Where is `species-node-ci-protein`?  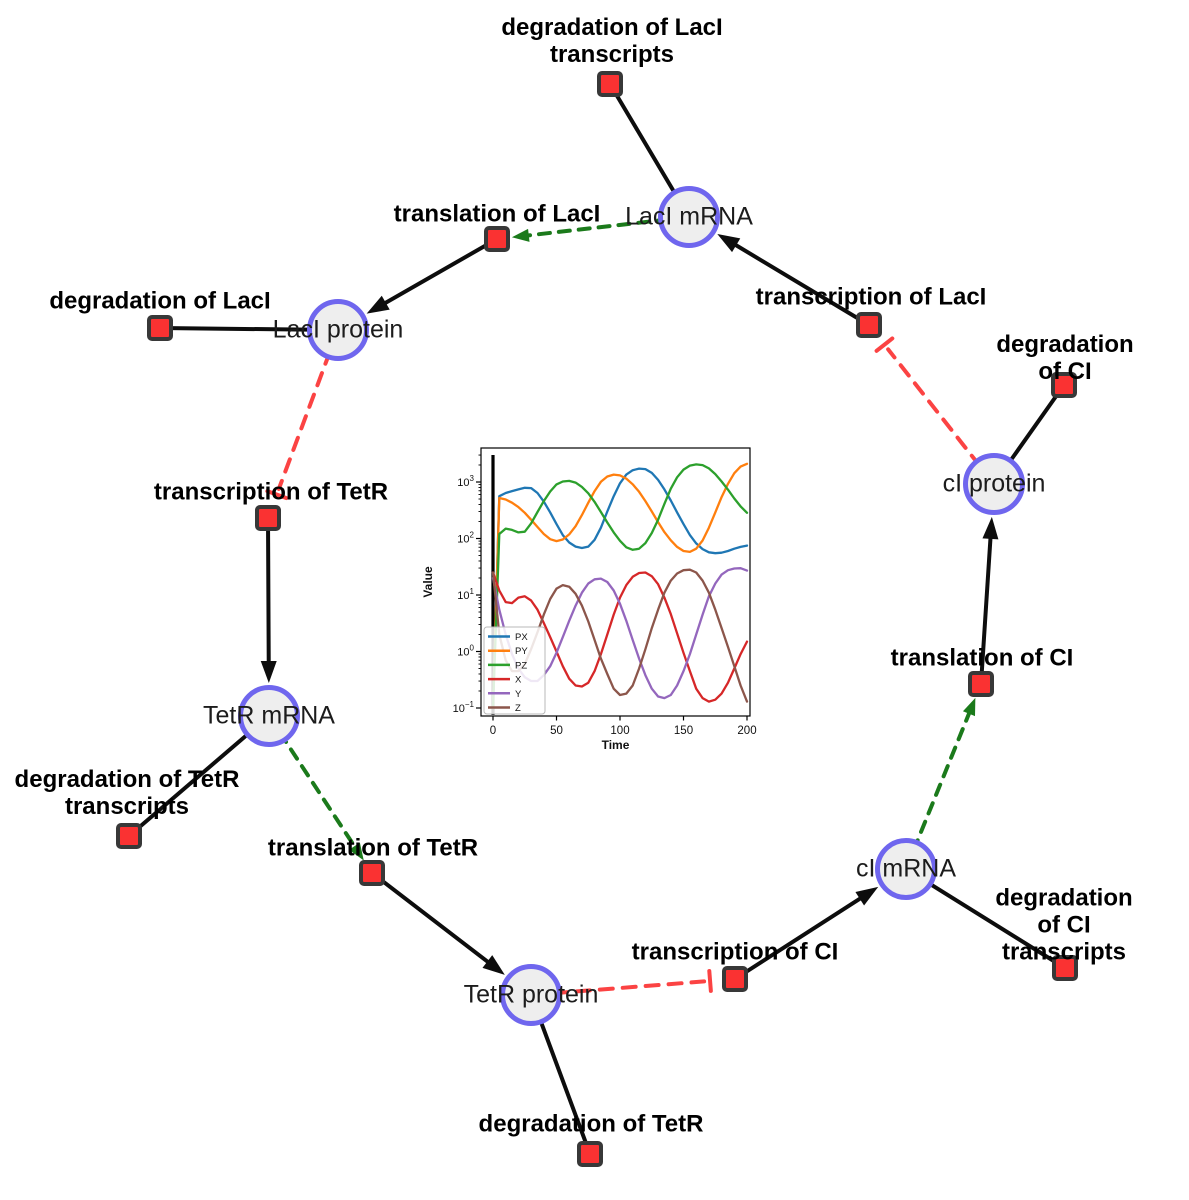 species-node-ci-protein is located at coordinates (994, 484).